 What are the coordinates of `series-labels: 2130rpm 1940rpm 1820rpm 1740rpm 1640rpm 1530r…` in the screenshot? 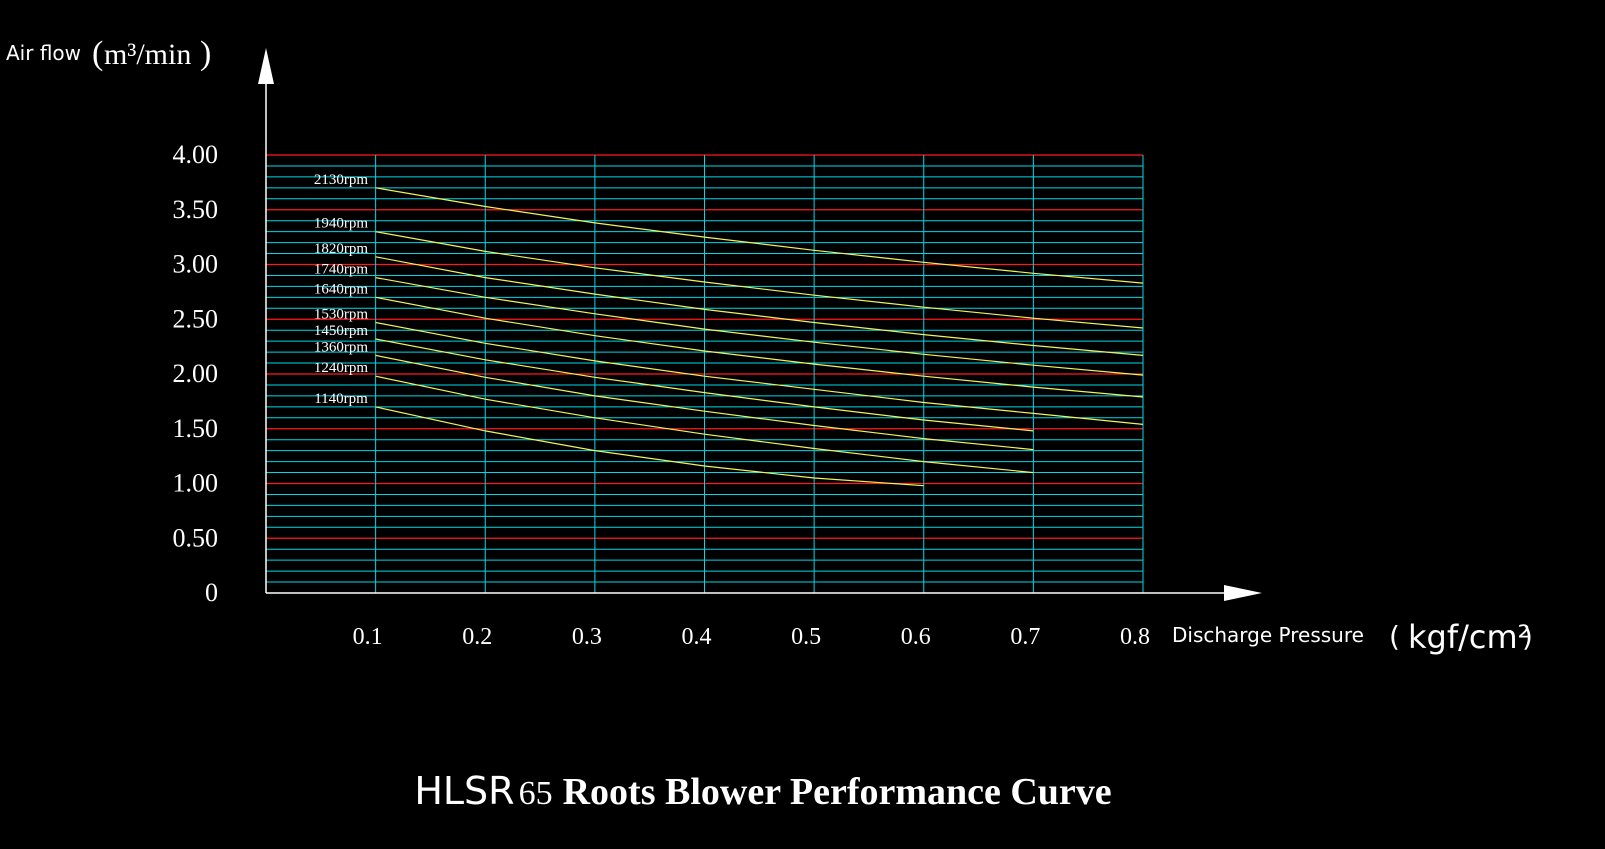 It's located at (341, 289).